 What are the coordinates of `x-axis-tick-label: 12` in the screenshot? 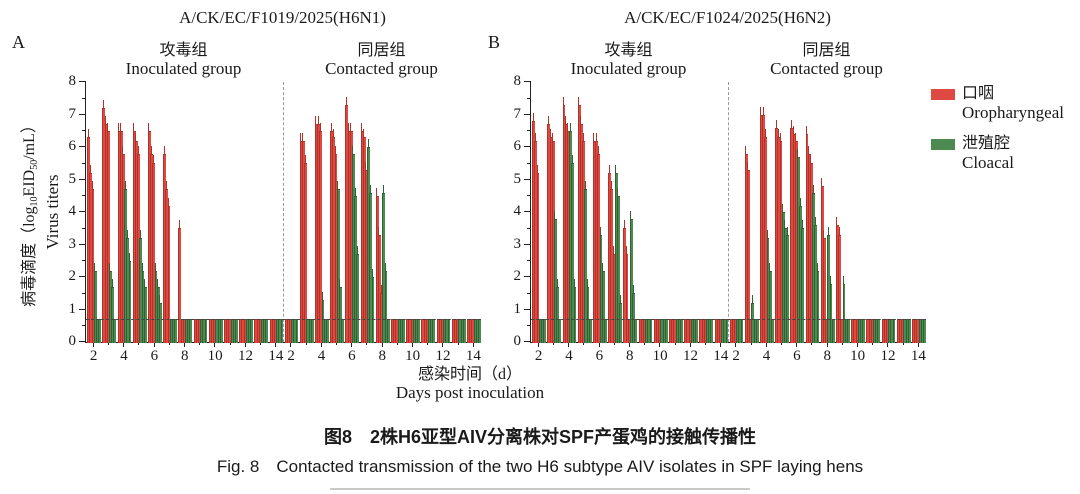 It's located at (246, 356).